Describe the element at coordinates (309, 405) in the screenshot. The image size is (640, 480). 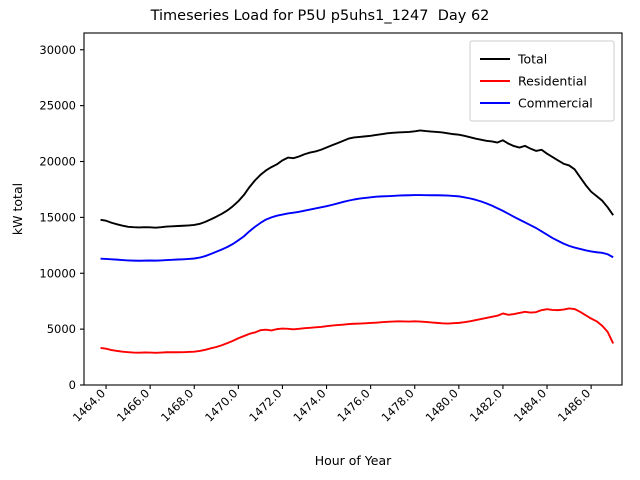
I see `x-tick-label: 1474.0` at that location.